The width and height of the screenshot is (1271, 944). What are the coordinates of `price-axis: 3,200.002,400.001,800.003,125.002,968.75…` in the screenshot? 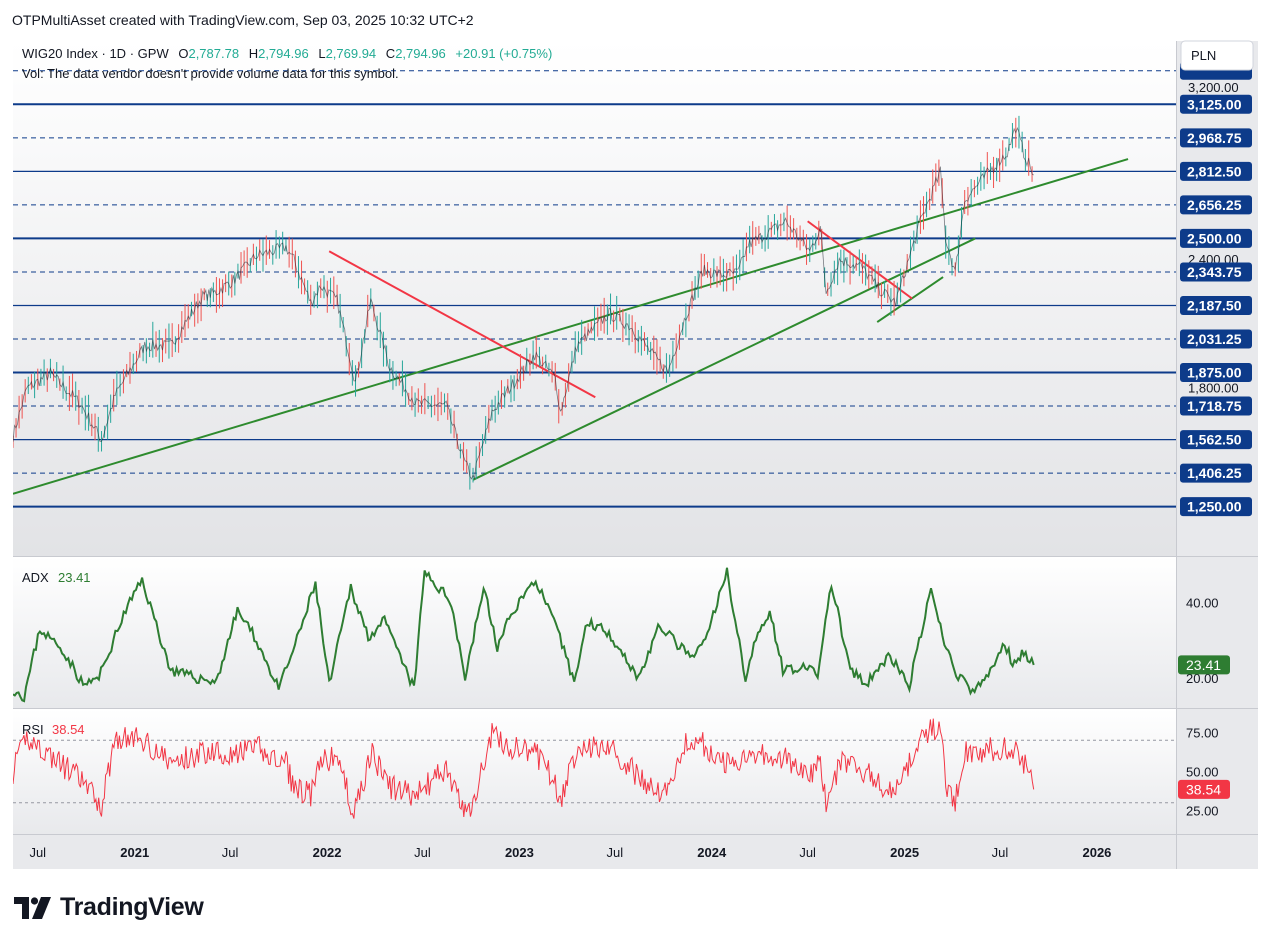 It's located at (1216, 289).